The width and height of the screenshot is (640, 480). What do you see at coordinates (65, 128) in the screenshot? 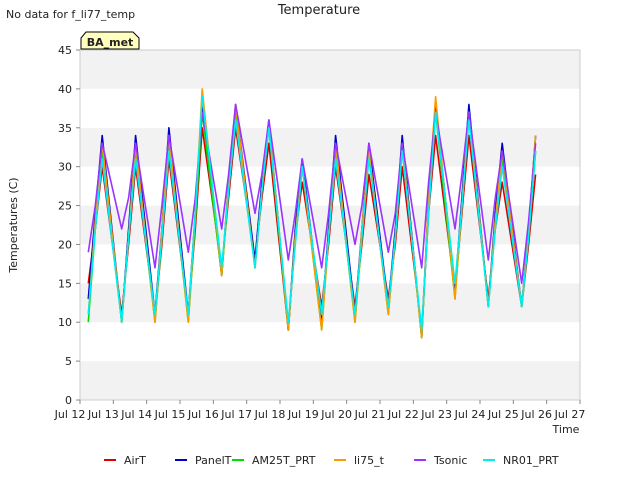
I see `y-tick-label: 35` at bounding box center [65, 128].